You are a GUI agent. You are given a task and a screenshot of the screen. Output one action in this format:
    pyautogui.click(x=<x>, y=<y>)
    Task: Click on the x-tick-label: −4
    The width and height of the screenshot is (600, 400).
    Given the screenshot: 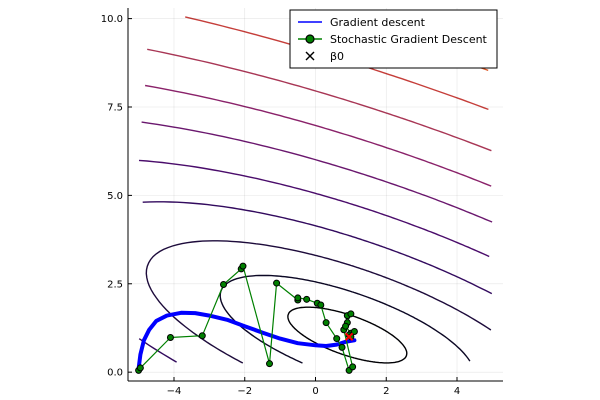 What is the action you would take?
    pyautogui.click(x=174, y=391)
    